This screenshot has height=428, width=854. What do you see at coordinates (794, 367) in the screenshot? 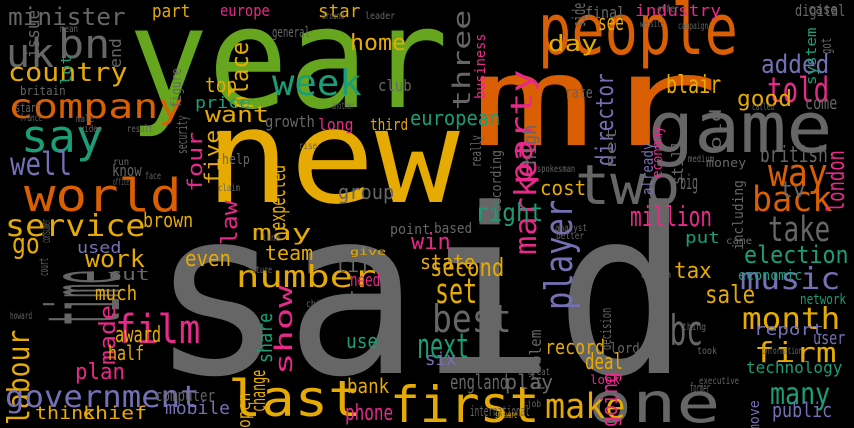
I see `word-technology: technology` at bounding box center [794, 367].